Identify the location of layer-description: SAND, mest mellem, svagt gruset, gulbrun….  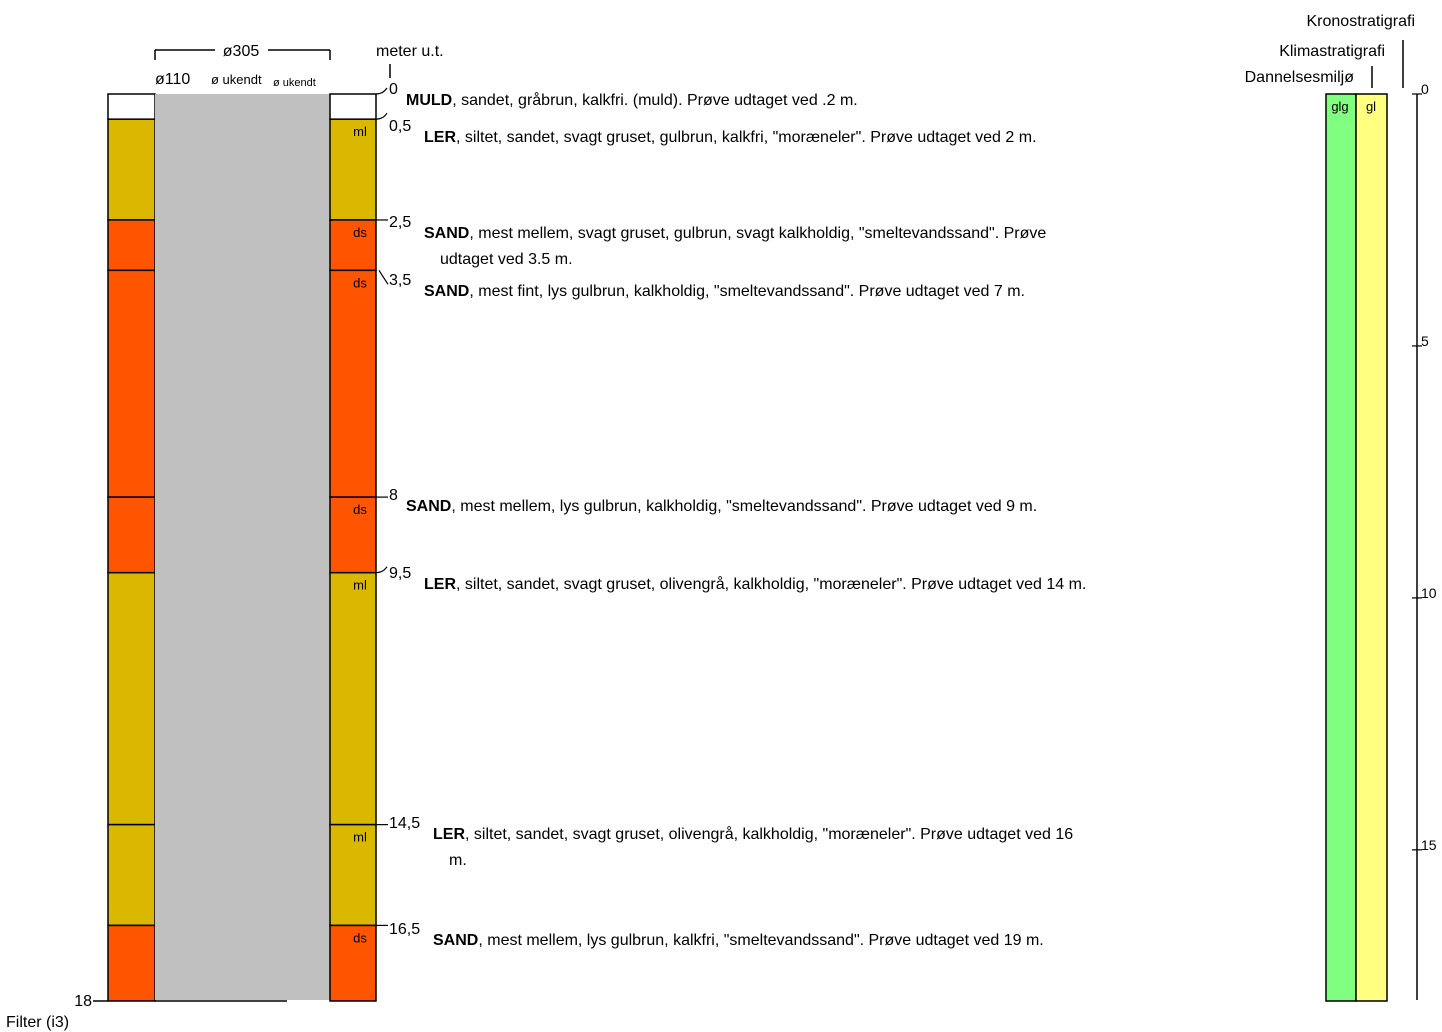
(735, 233).